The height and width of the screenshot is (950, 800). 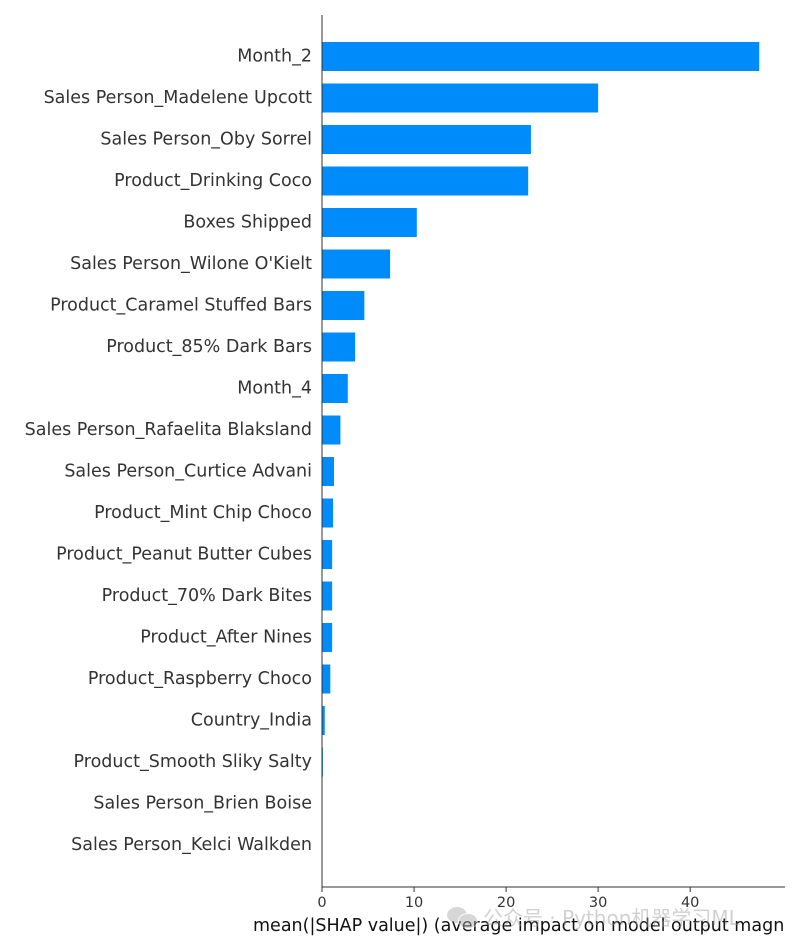 I want to click on category-label-10: Sales Person_Curtice Advani, so click(x=188, y=472).